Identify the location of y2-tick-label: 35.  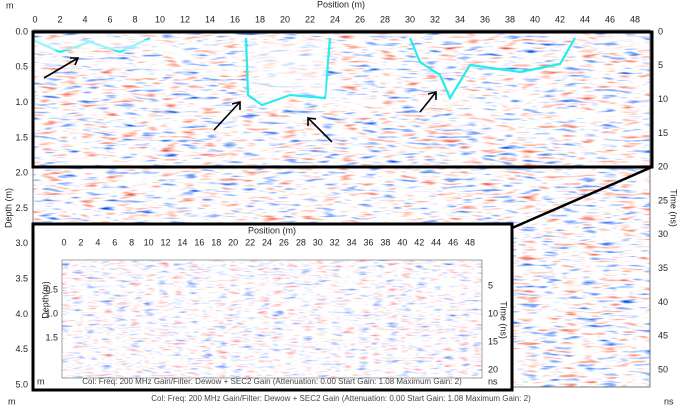
(663, 268).